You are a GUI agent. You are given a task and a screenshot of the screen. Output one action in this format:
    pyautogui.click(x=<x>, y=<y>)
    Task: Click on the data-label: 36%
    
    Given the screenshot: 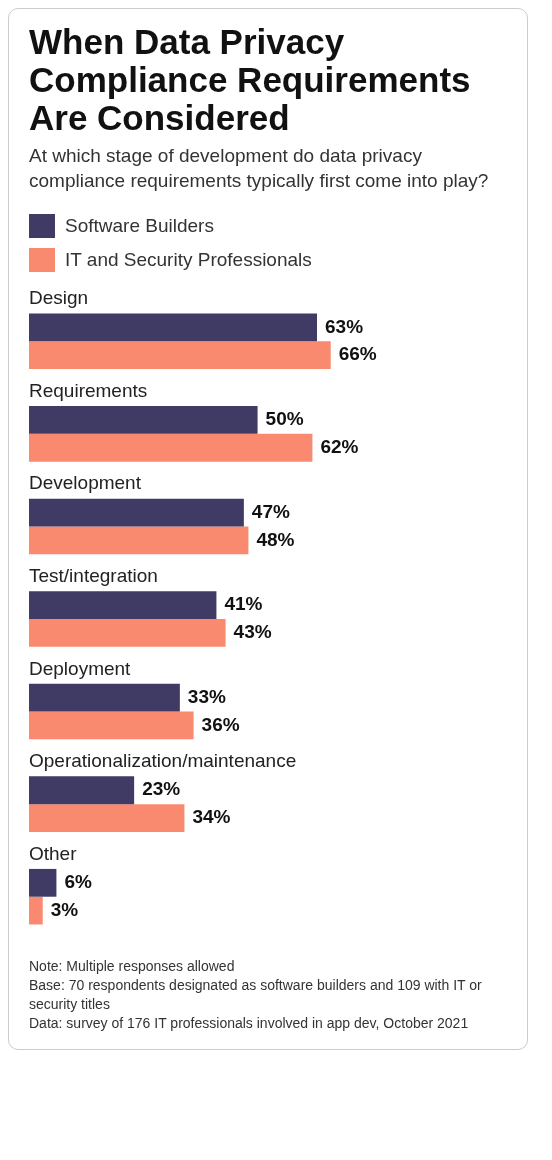 What is the action you would take?
    pyautogui.click(x=220, y=724)
    